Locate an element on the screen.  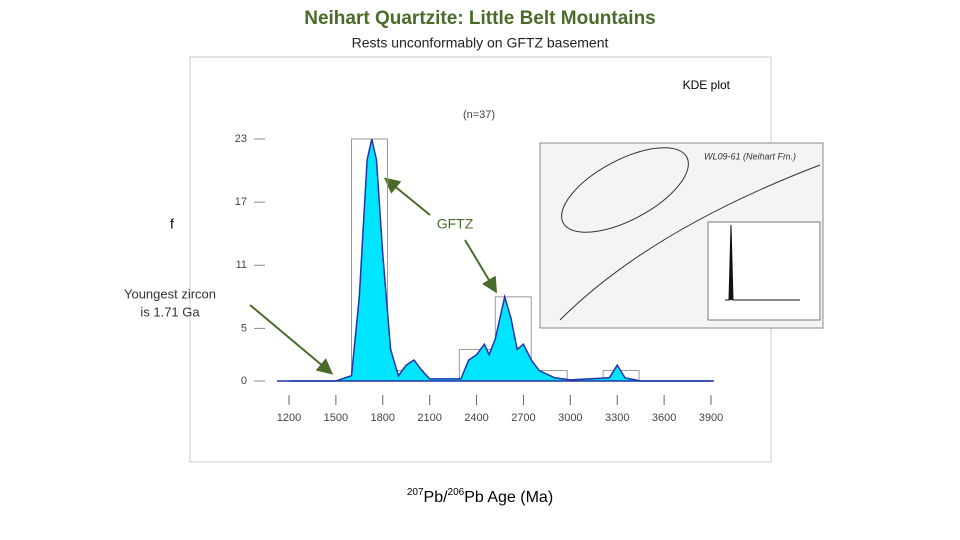
x-tick-label: 3000 is located at coordinates (570, 418).